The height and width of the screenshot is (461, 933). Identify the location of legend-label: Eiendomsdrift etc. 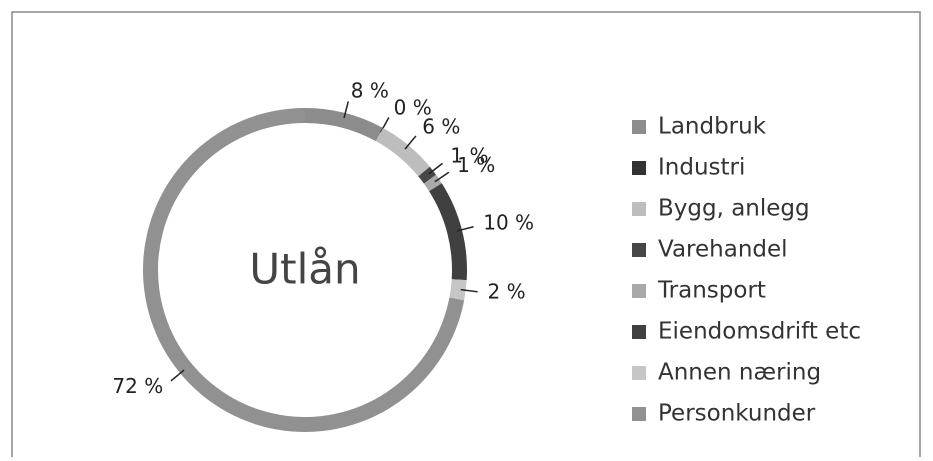
(759, 332).